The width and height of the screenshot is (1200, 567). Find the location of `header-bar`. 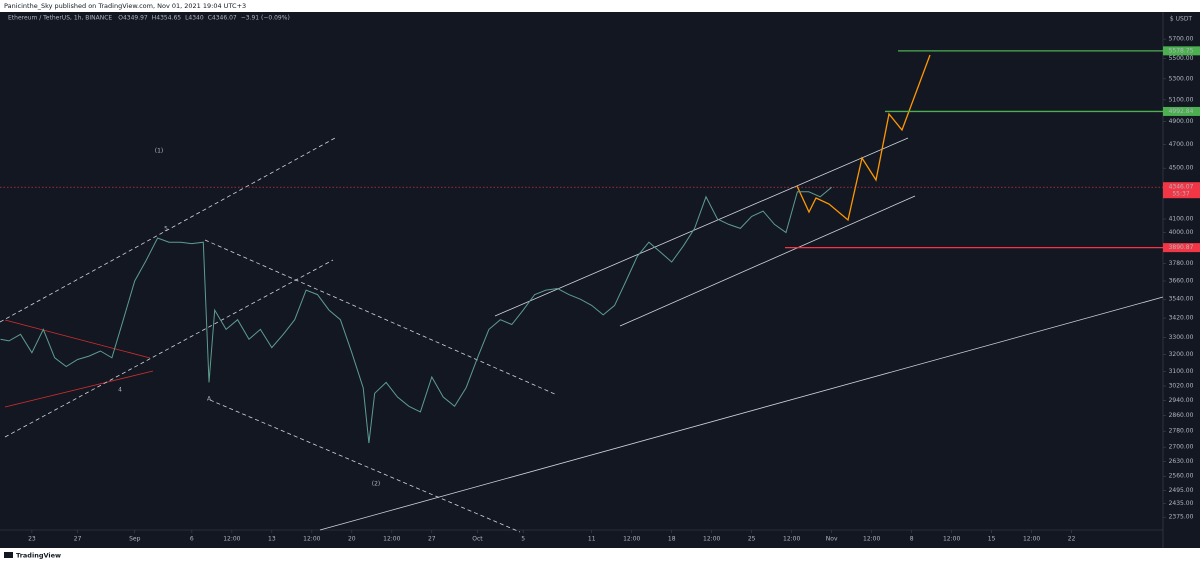

header-bar is located at coordinates (600, 6).